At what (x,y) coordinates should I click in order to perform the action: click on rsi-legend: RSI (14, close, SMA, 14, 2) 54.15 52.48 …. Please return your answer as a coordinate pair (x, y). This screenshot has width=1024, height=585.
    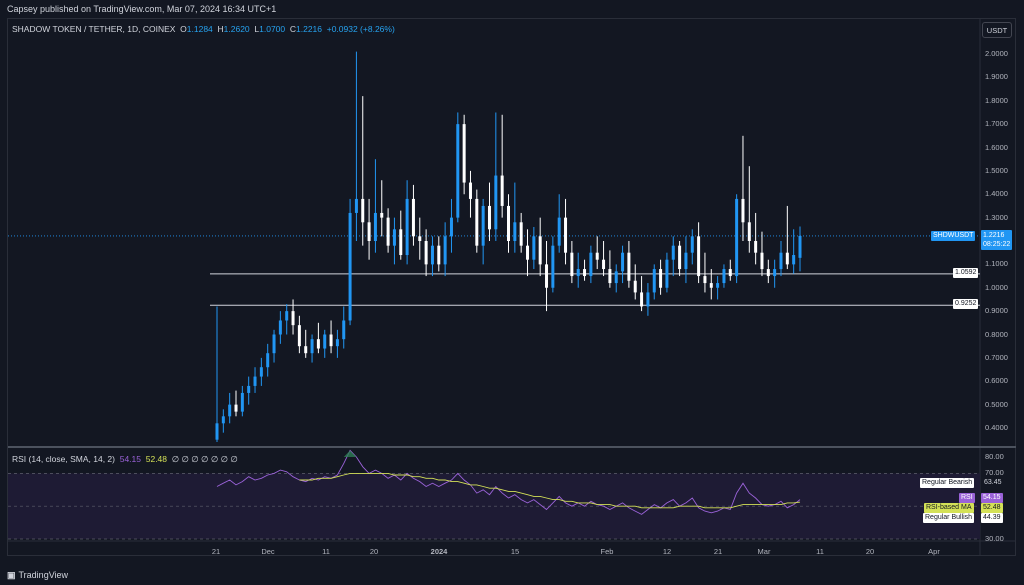
    Looking at the image, I should click on (125, 459).